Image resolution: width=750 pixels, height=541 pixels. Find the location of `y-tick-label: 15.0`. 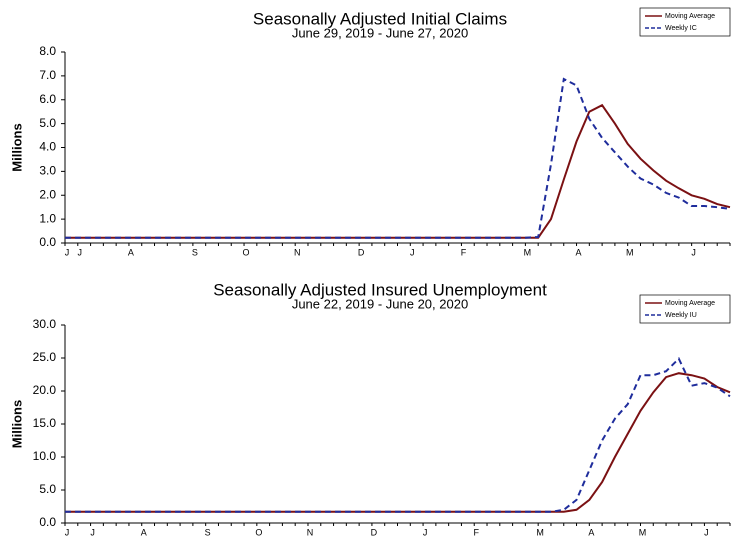

y-tick-label: 15.0 is located at coordinates (45, 423).